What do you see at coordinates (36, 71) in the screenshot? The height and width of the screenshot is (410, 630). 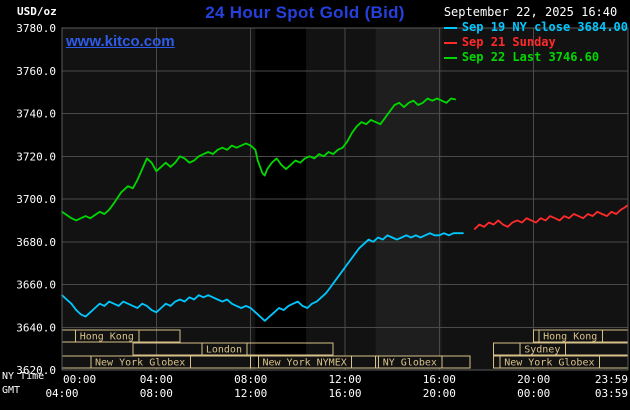 I see `y-tick-label: 3760.0` at bounding box center [36, 71].